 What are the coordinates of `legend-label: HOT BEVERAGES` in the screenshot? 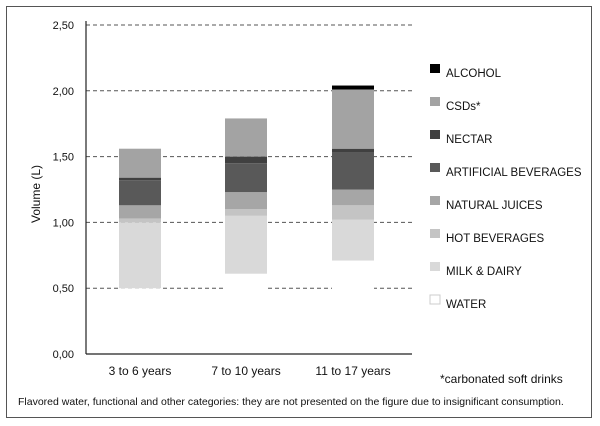 It's located at (495, 239).